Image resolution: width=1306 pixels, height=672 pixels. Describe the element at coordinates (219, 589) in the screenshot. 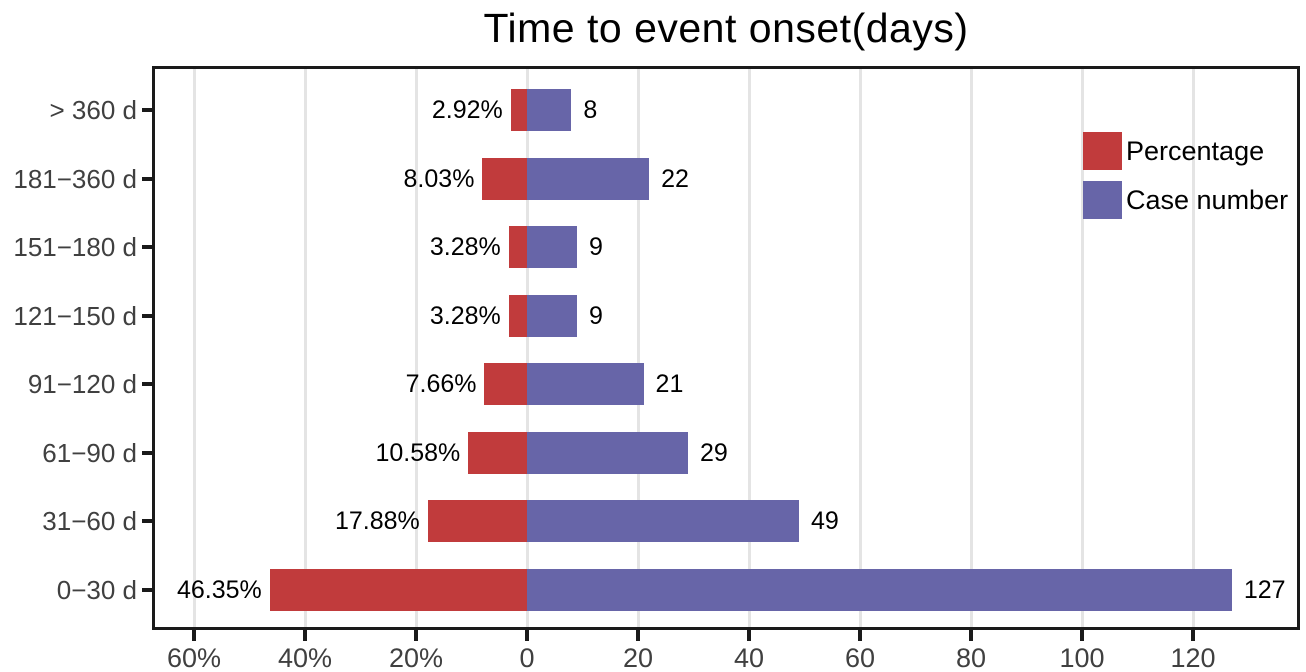

I see `bar-percentage-label: 46.35%` at that location.